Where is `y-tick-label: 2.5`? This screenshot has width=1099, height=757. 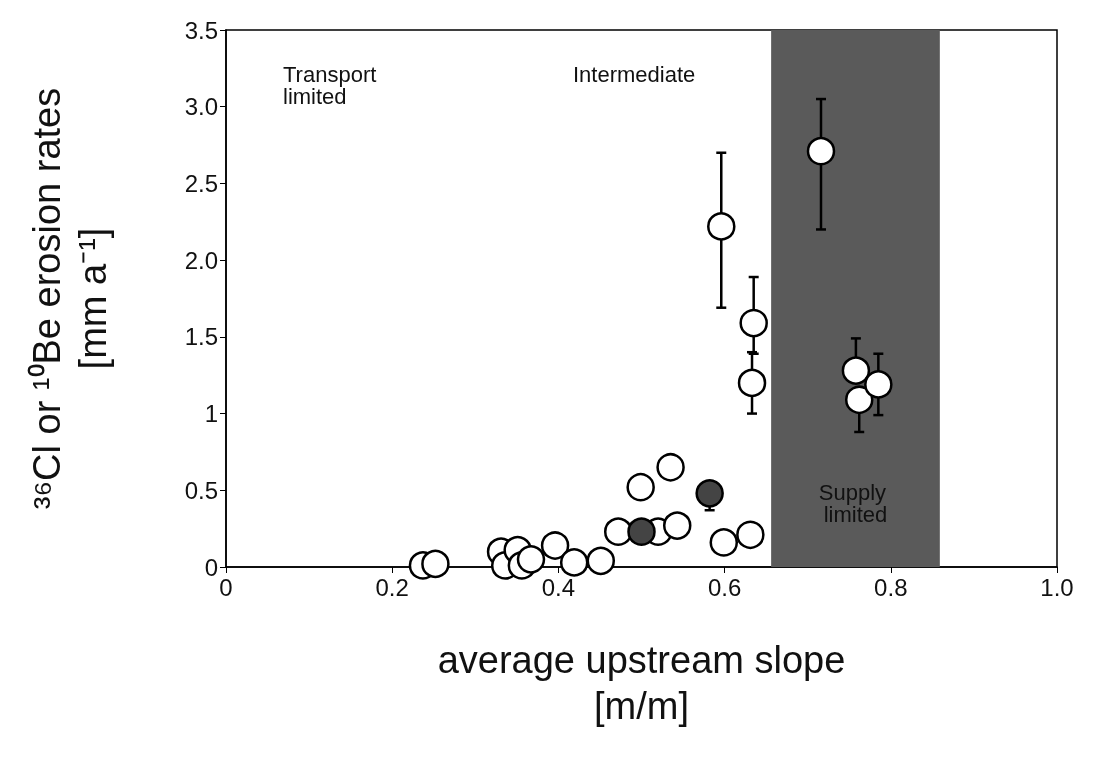 y-tick-label: 2.5 is located at coordinates (201, 183).